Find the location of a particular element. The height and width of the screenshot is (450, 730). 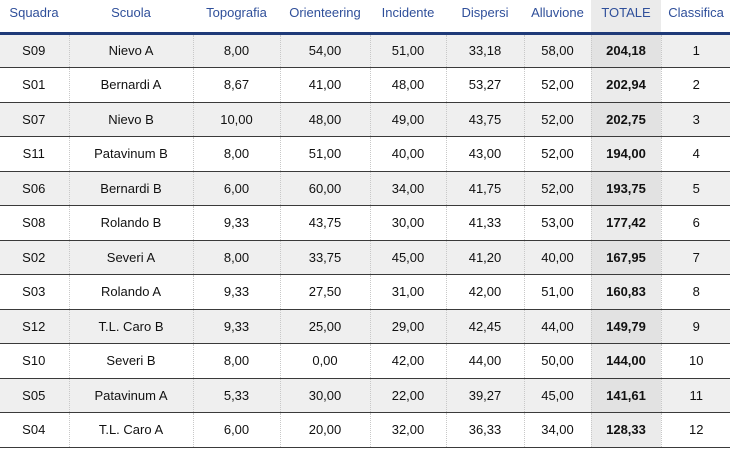

incidente-cell: 45,00 is located at coordinates (407, 257).